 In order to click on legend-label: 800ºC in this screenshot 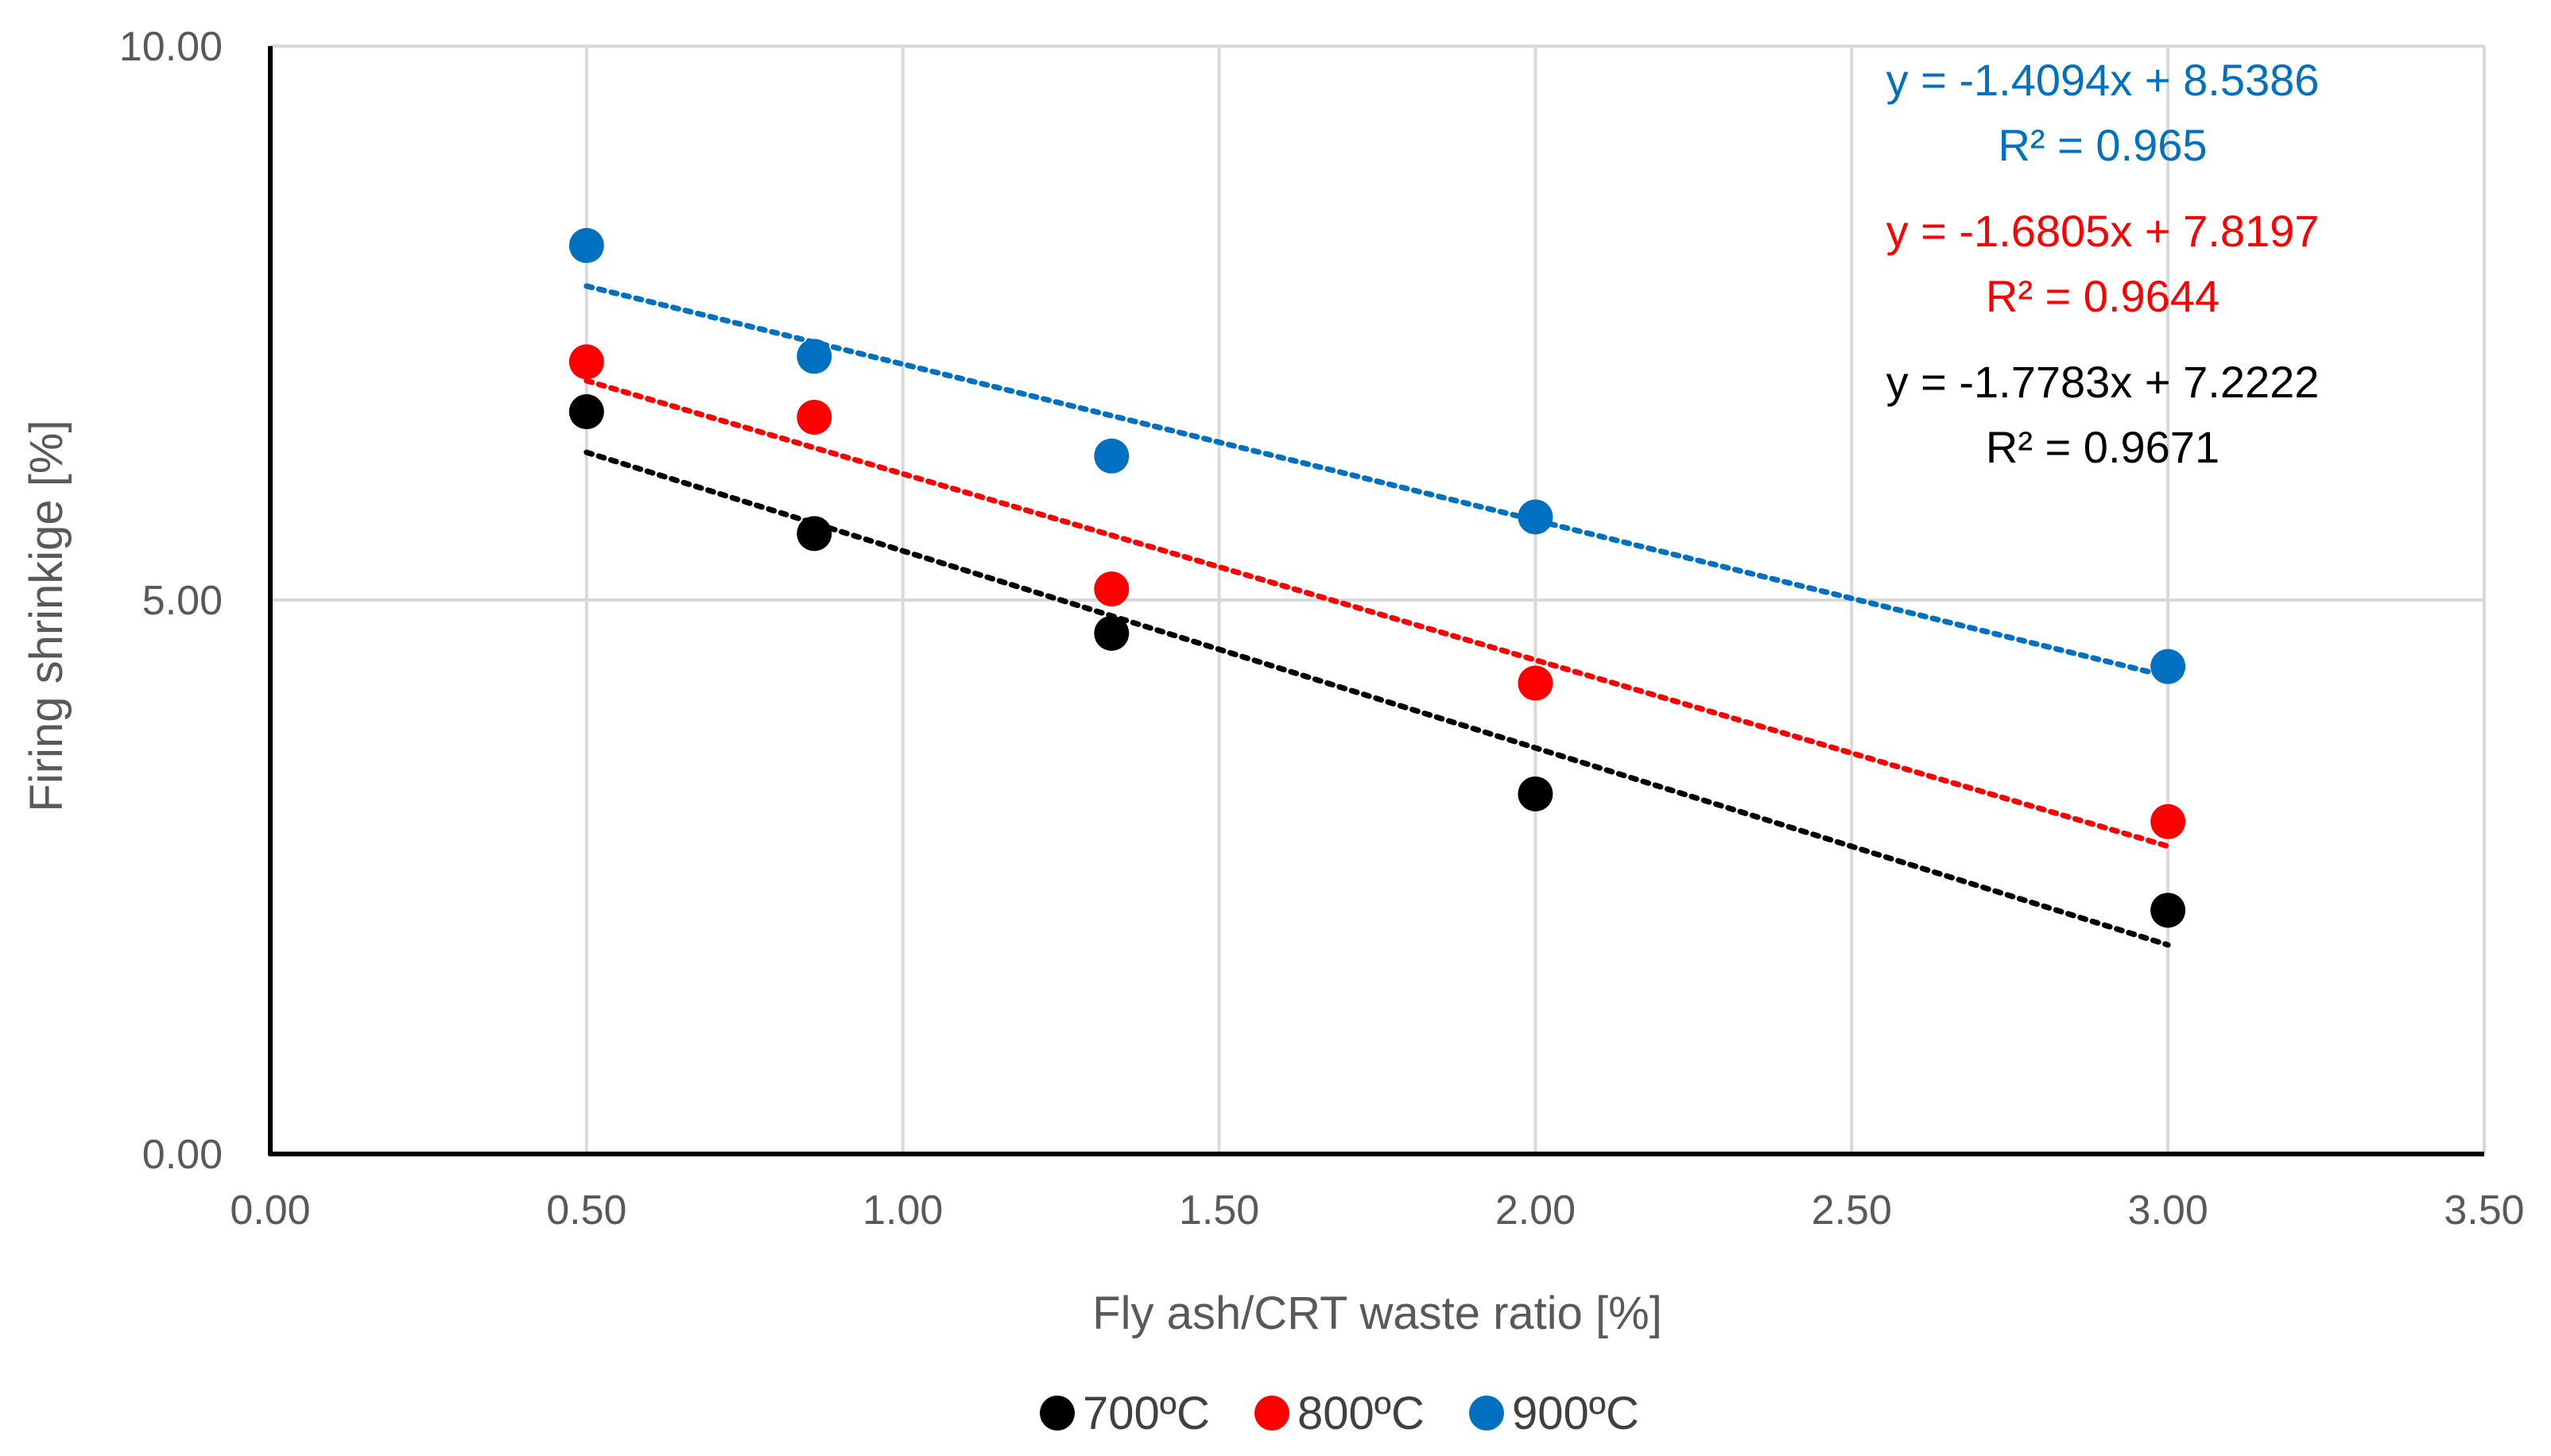, I will do `click(1361, 1413)`.